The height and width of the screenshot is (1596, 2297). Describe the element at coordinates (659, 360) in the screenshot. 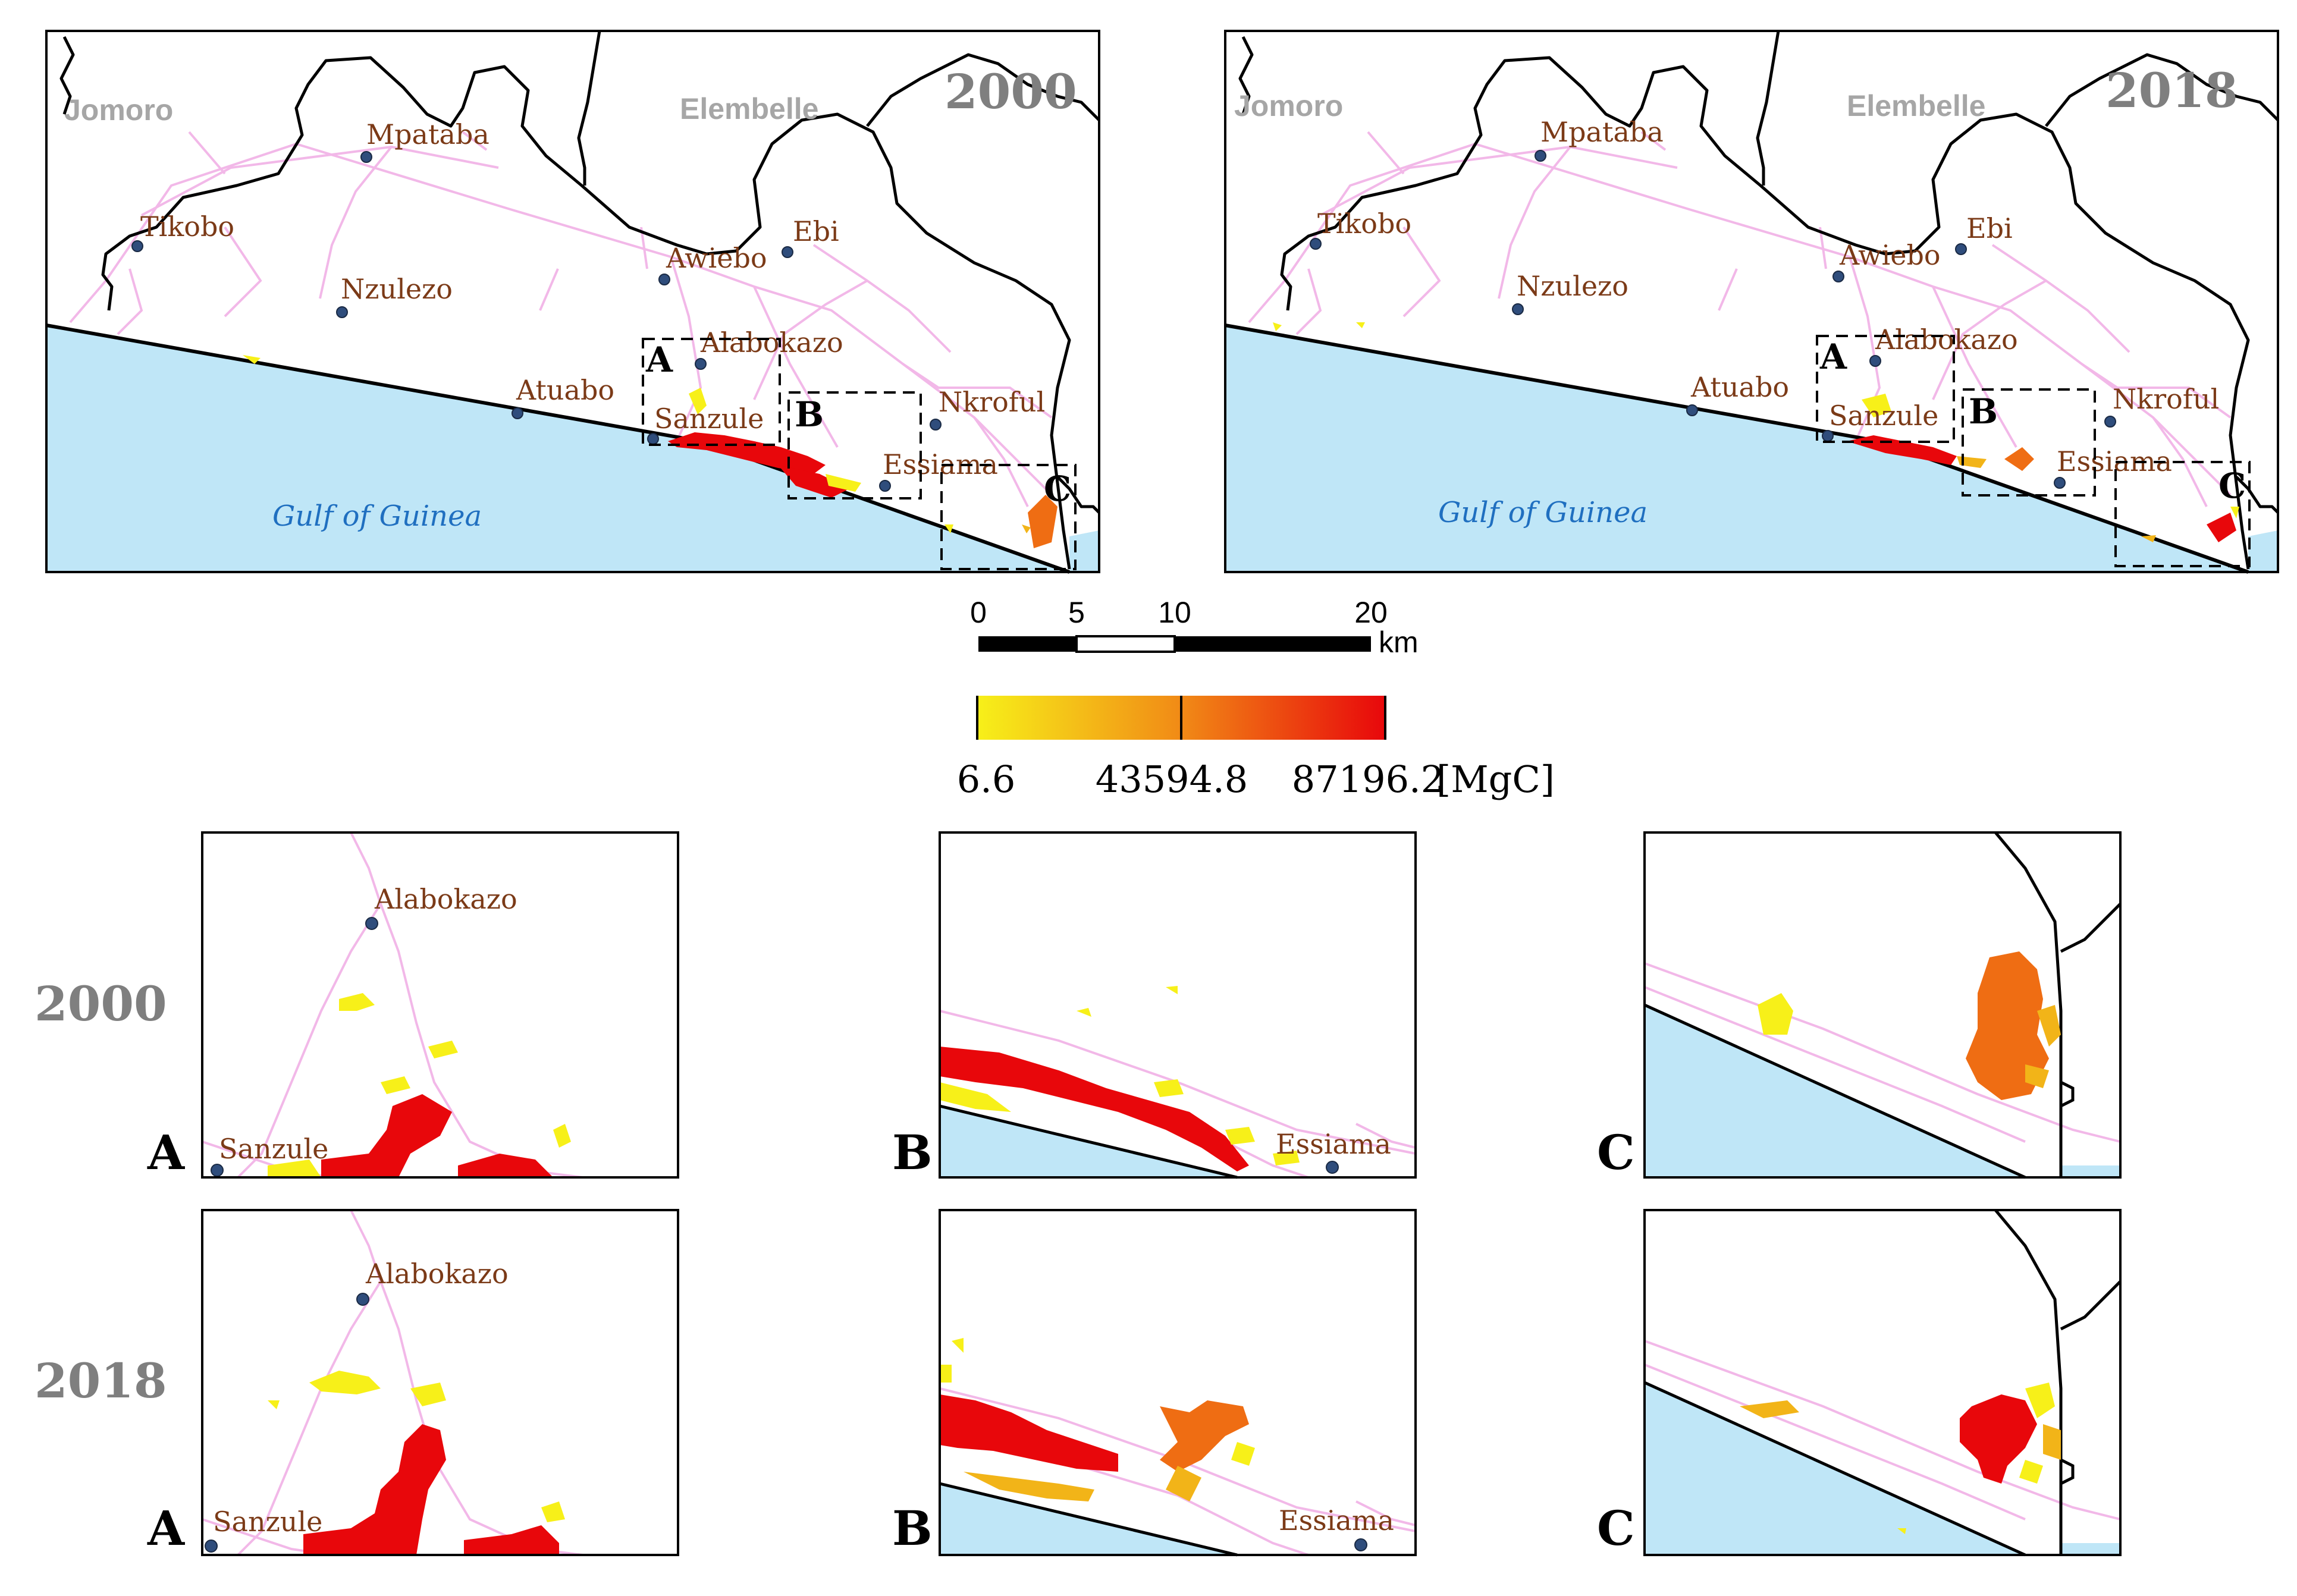

I see `zoom-box-a-letter: A` at that location.